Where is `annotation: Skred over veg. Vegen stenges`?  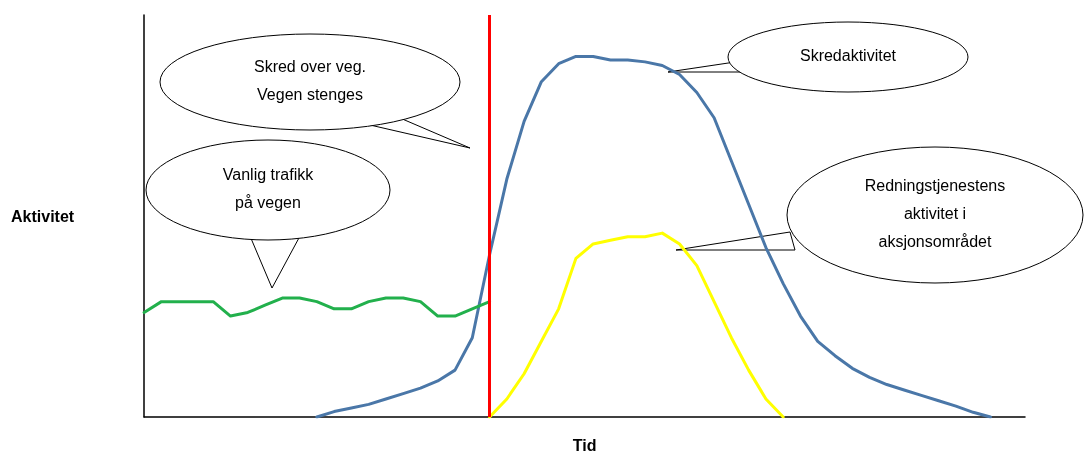 annotation: Skred over veg. Vegen stenges is located at coordinates (310, 81).